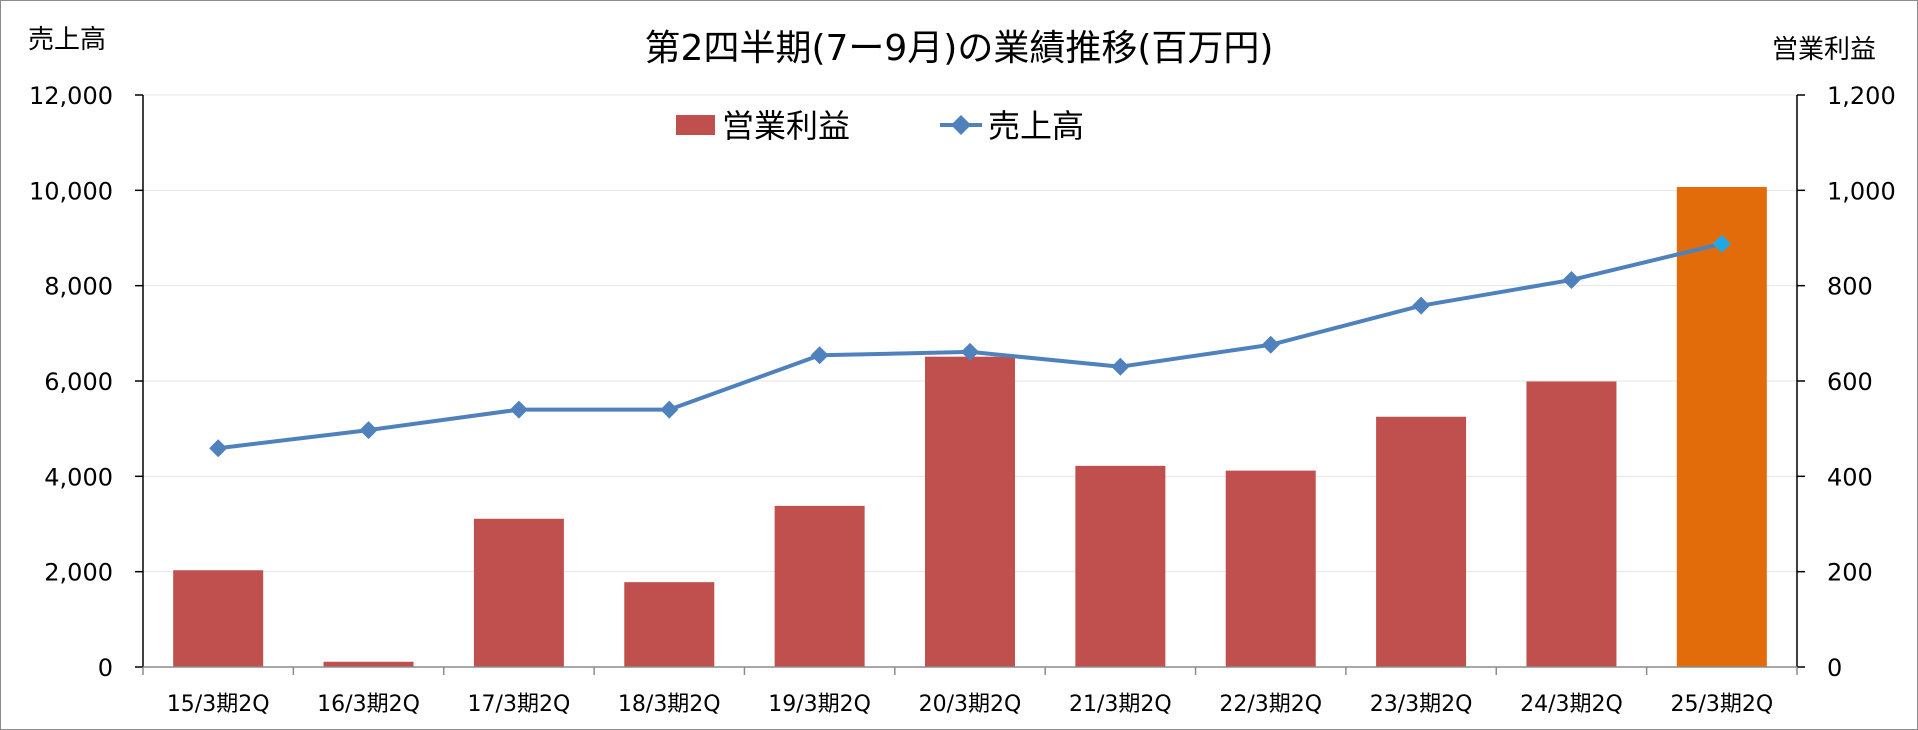 Image resolution: width=1918 pixels, height=730 pixels. I want to click on right-tick-label: 600, so click(1850, 382).